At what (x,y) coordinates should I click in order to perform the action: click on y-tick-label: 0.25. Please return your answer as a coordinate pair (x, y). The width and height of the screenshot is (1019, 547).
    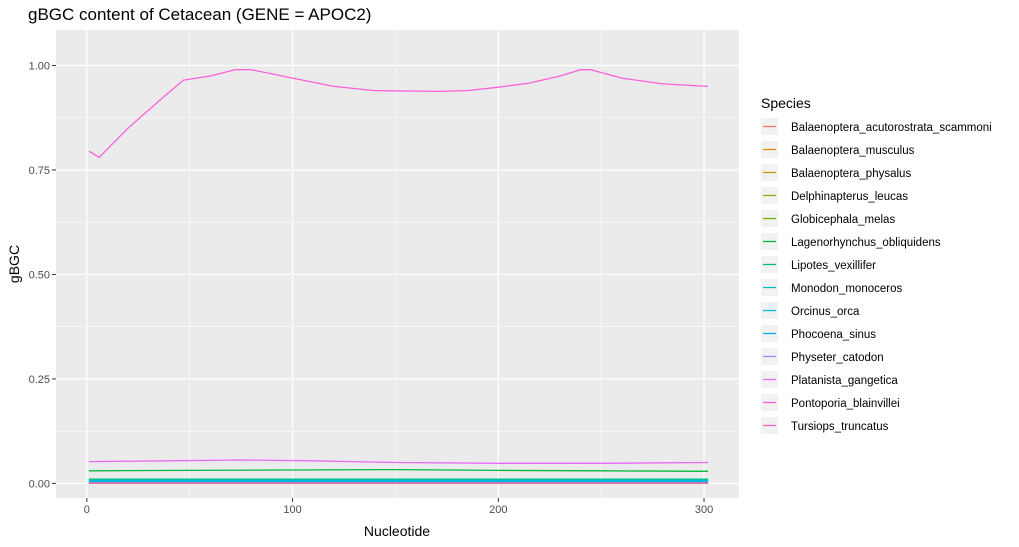
    Looking at the image, I should click on (39, 380).